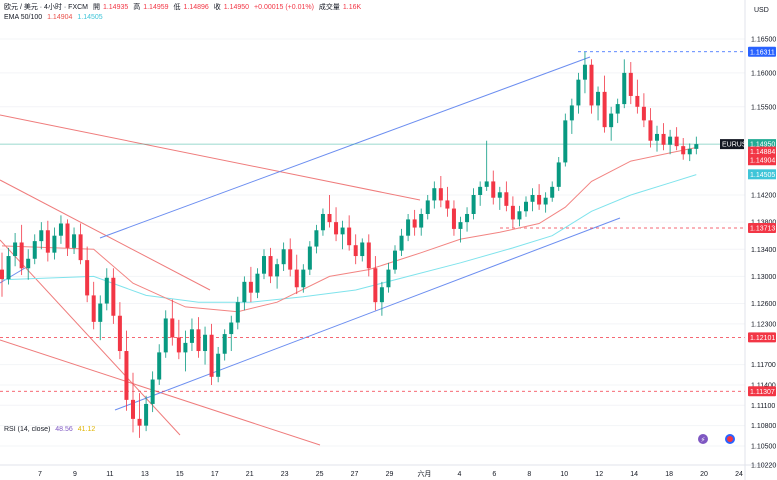 The width and height of the screenshot is (777, 480). I want to click on y-tick-2: 1.15500, so click(763, 107).